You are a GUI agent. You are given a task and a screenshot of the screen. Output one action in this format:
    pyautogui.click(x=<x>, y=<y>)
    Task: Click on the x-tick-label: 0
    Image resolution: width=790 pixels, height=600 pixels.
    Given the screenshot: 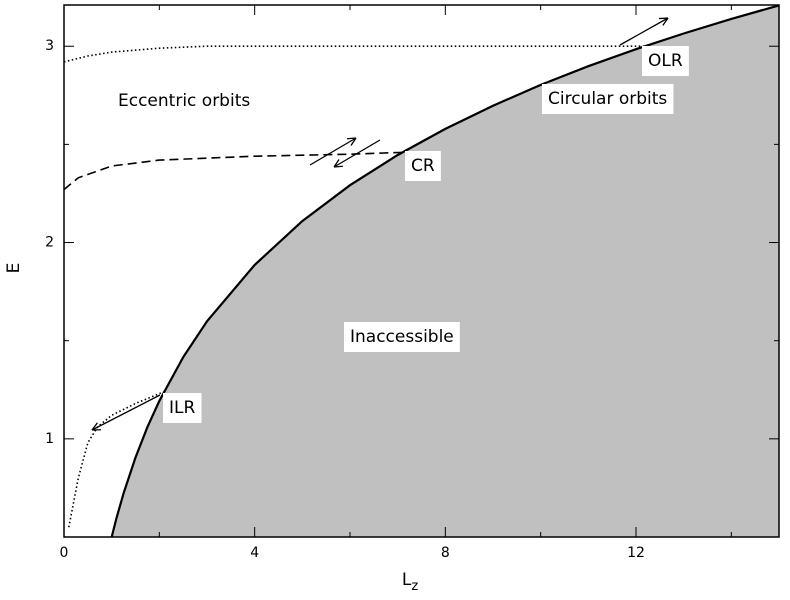 What is the action you would take?
    pyautogui.click(x=64, y=553)
    